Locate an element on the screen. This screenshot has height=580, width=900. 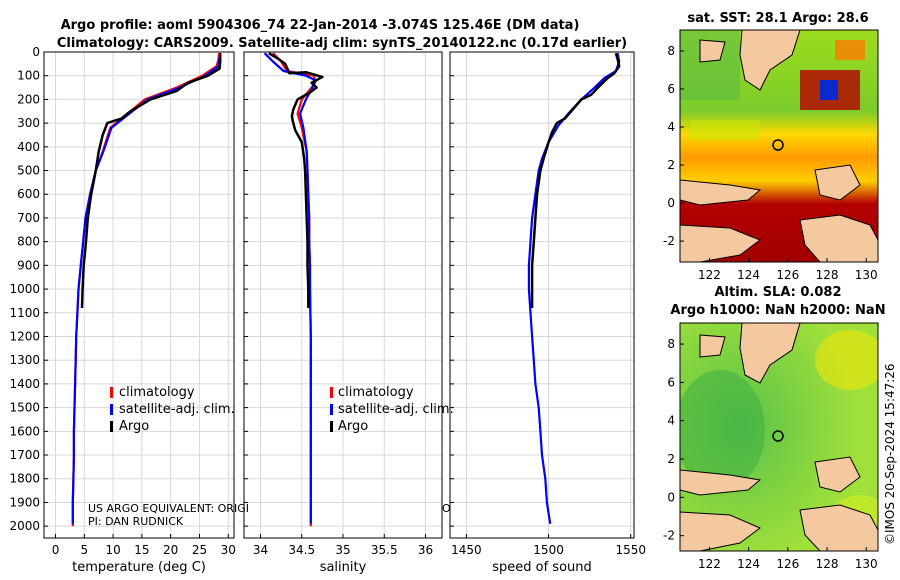
y-tick-label: 800 is located at coordinates (28, 242).